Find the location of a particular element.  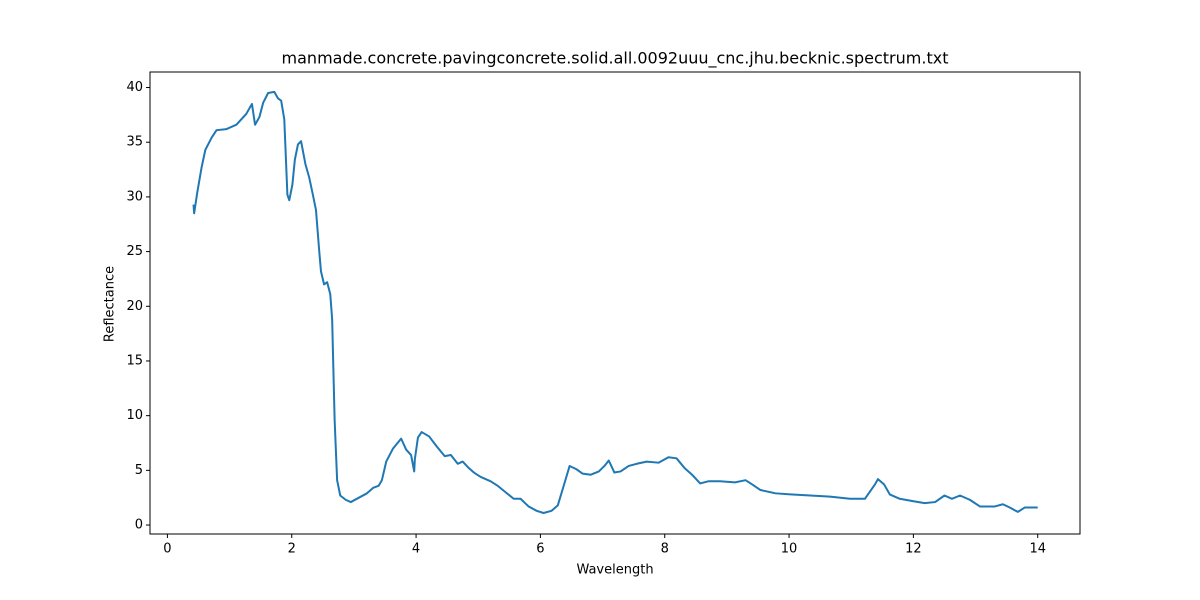

y-tick-label: 5 is located at coordinates (139, 470).